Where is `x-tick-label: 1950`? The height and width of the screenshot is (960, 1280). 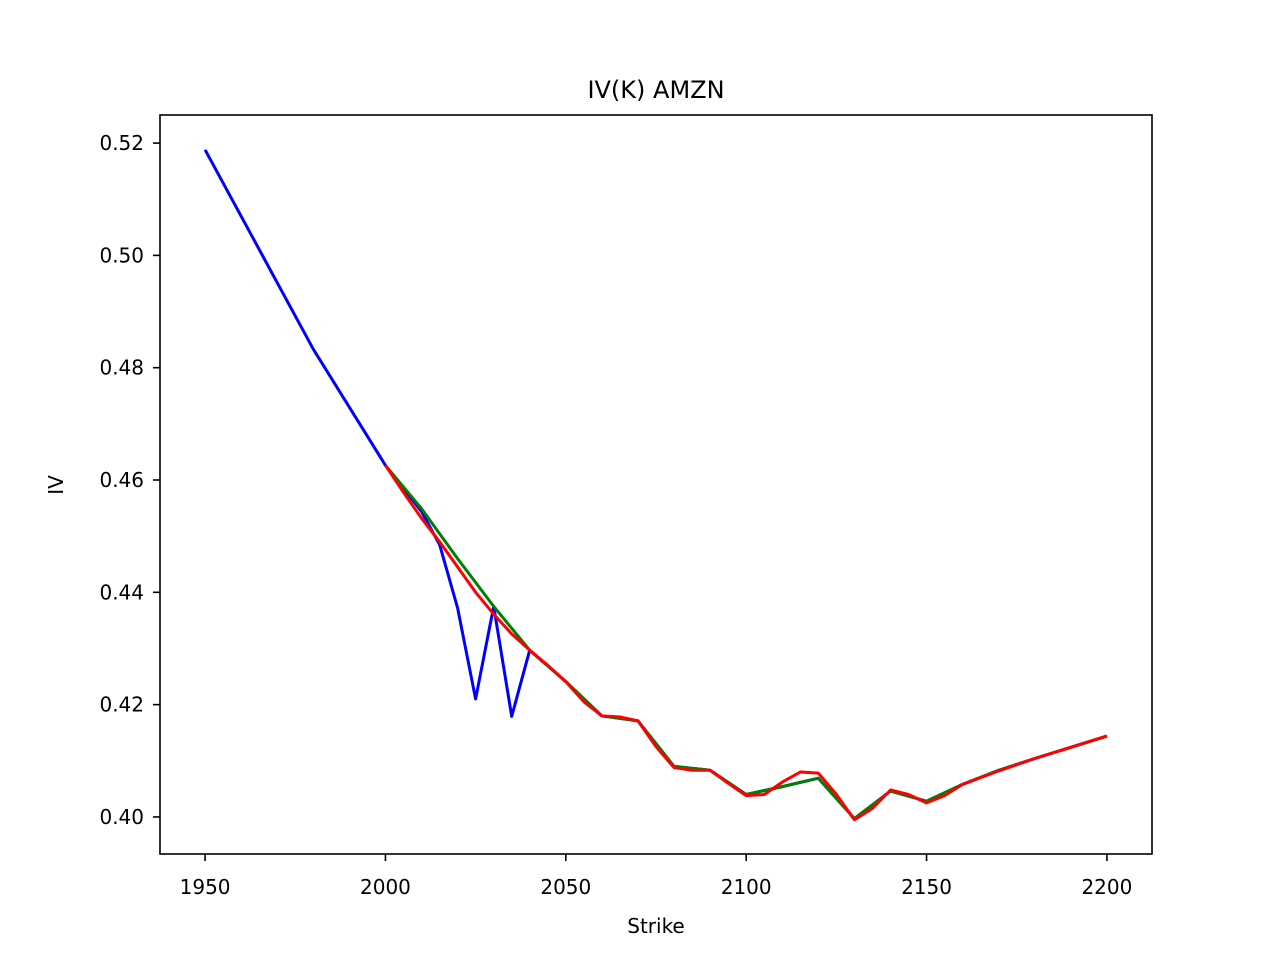 x-tick-label: 1950 is located at coordinates (205, 887).